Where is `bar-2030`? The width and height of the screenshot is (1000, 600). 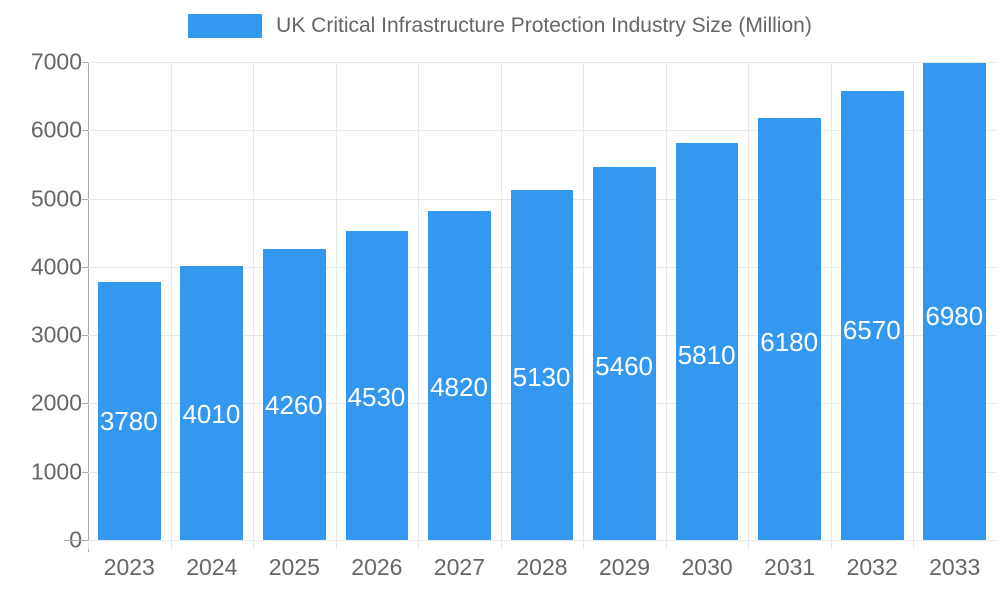
bar-2030 is located at coordinates (707, 341).